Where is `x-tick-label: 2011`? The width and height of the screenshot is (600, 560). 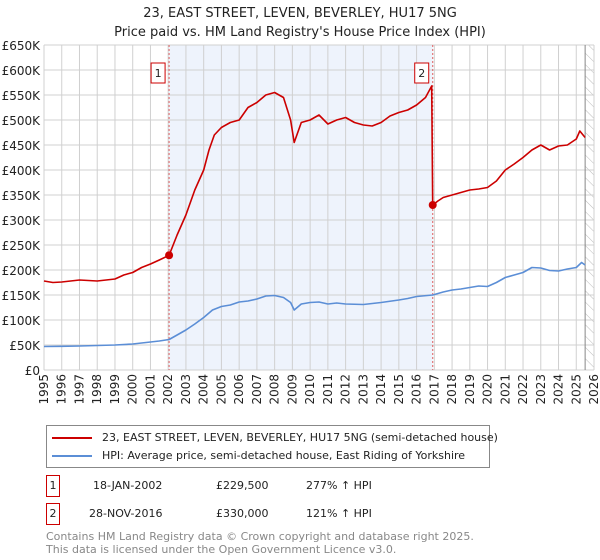 x-tick-label: 2011 is located at coordinates (328, 389).